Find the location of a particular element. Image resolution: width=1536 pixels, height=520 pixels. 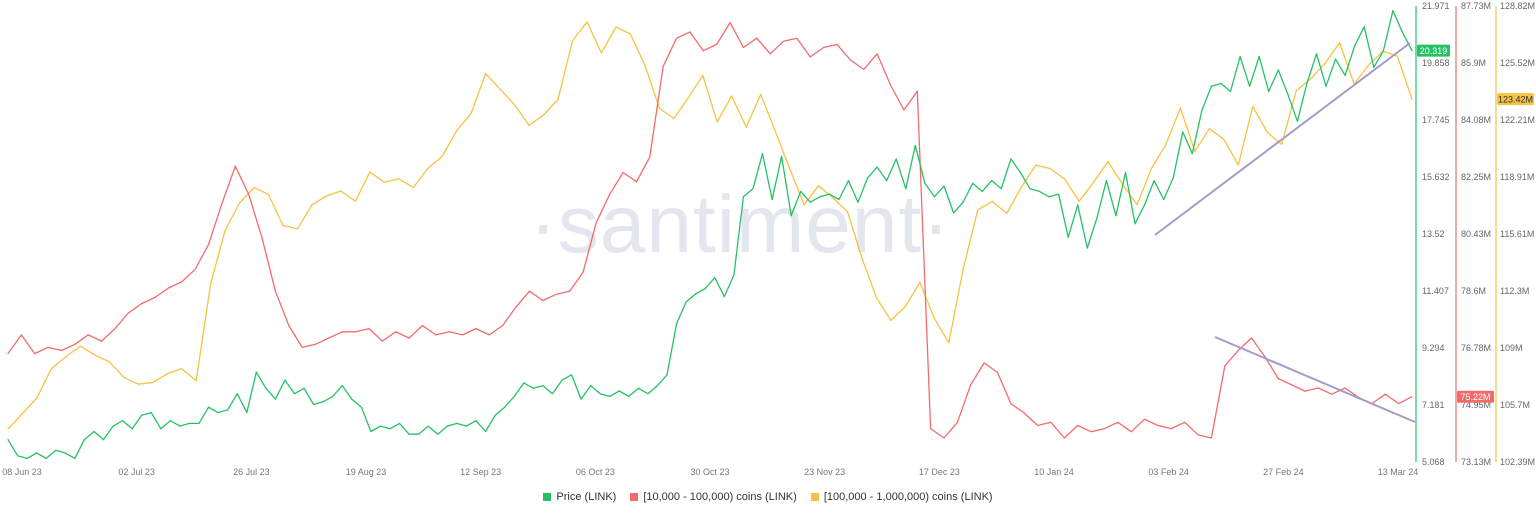

x-tick-label: 10 Jan 24 is located at coordinates (1054, 472).